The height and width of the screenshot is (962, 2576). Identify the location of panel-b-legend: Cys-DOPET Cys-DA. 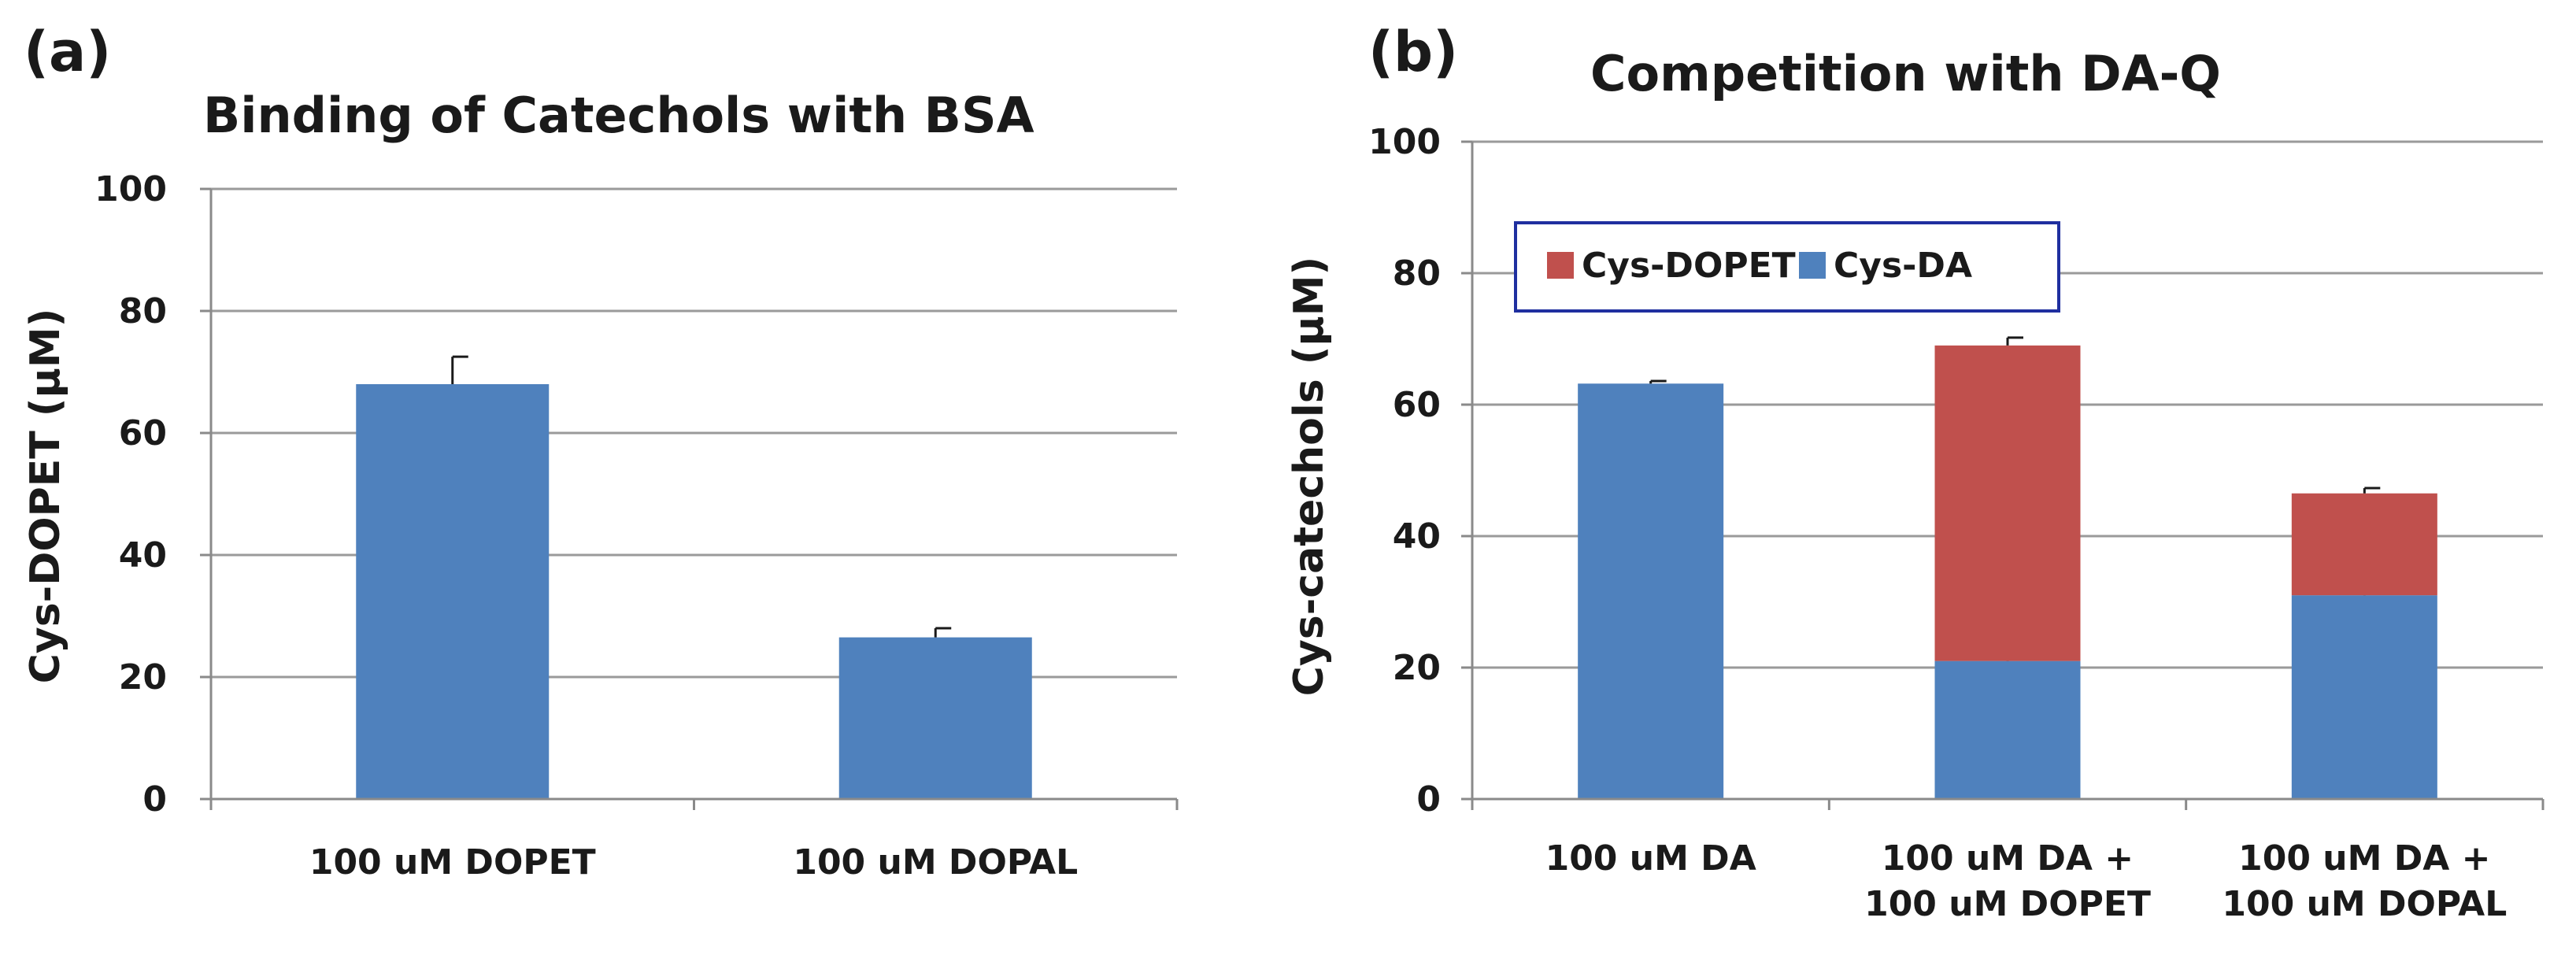
(1787, 267).